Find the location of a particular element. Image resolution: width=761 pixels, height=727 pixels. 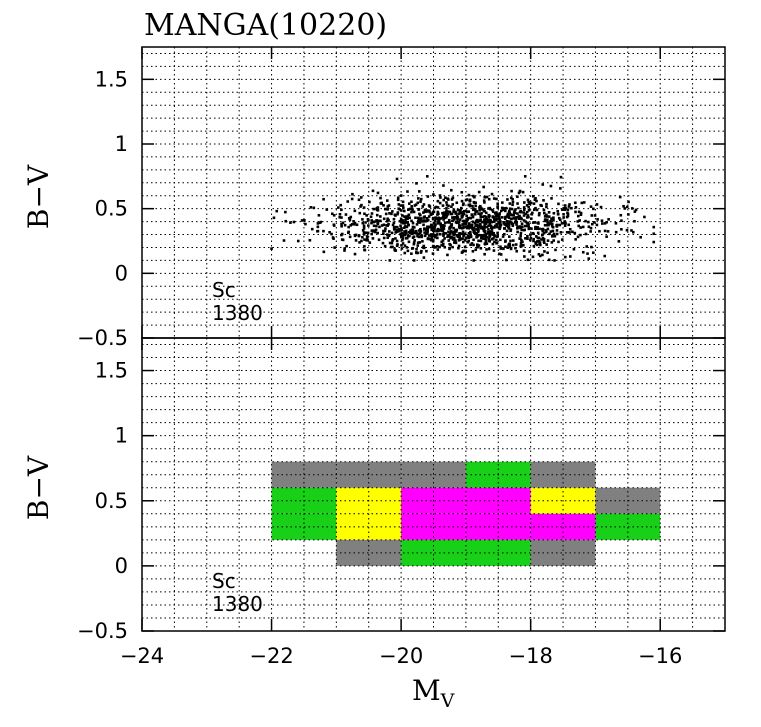

heatmap-cell is located at coordinates (369, 474).